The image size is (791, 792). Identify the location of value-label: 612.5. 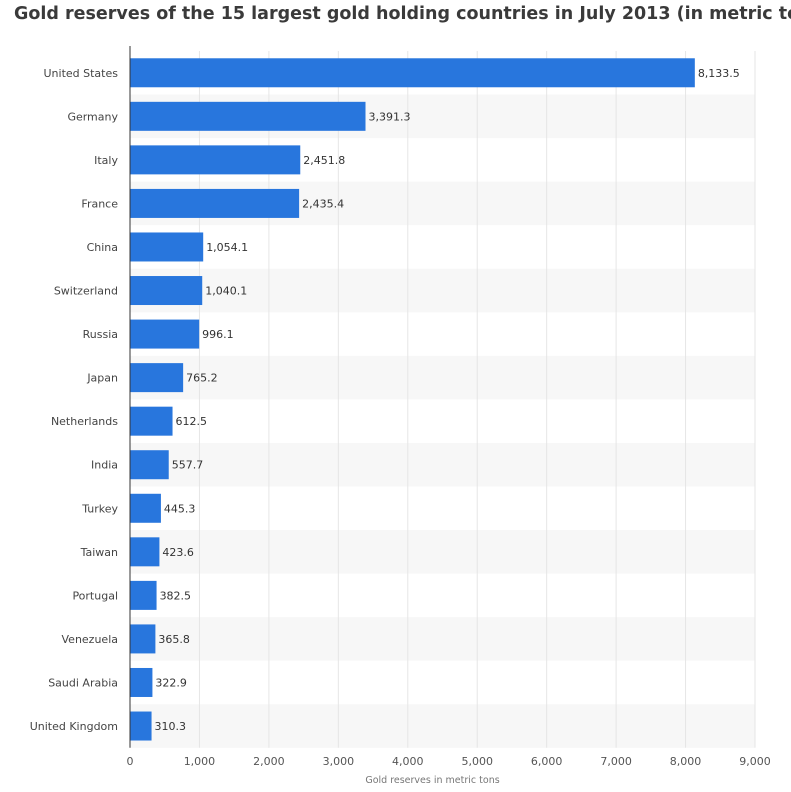
(192, 421).